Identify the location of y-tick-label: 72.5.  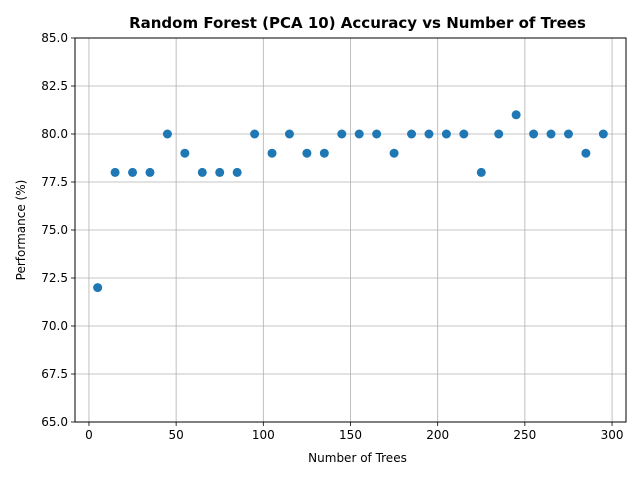
(54, 278).